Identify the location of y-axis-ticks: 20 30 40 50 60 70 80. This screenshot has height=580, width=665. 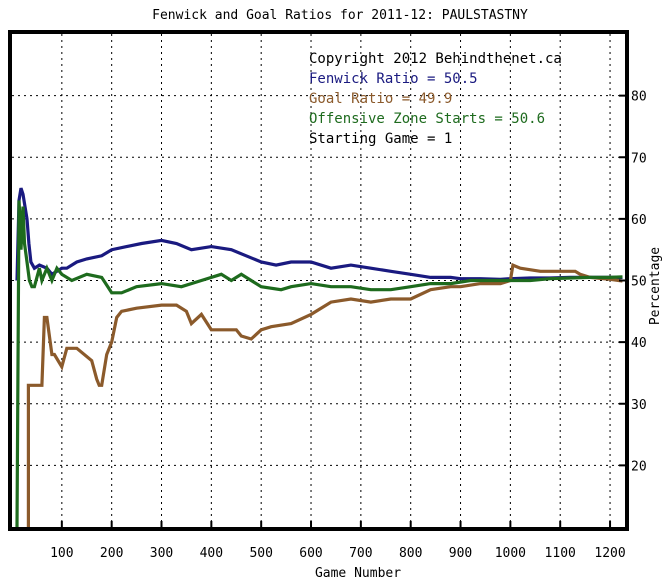
(633, 282).